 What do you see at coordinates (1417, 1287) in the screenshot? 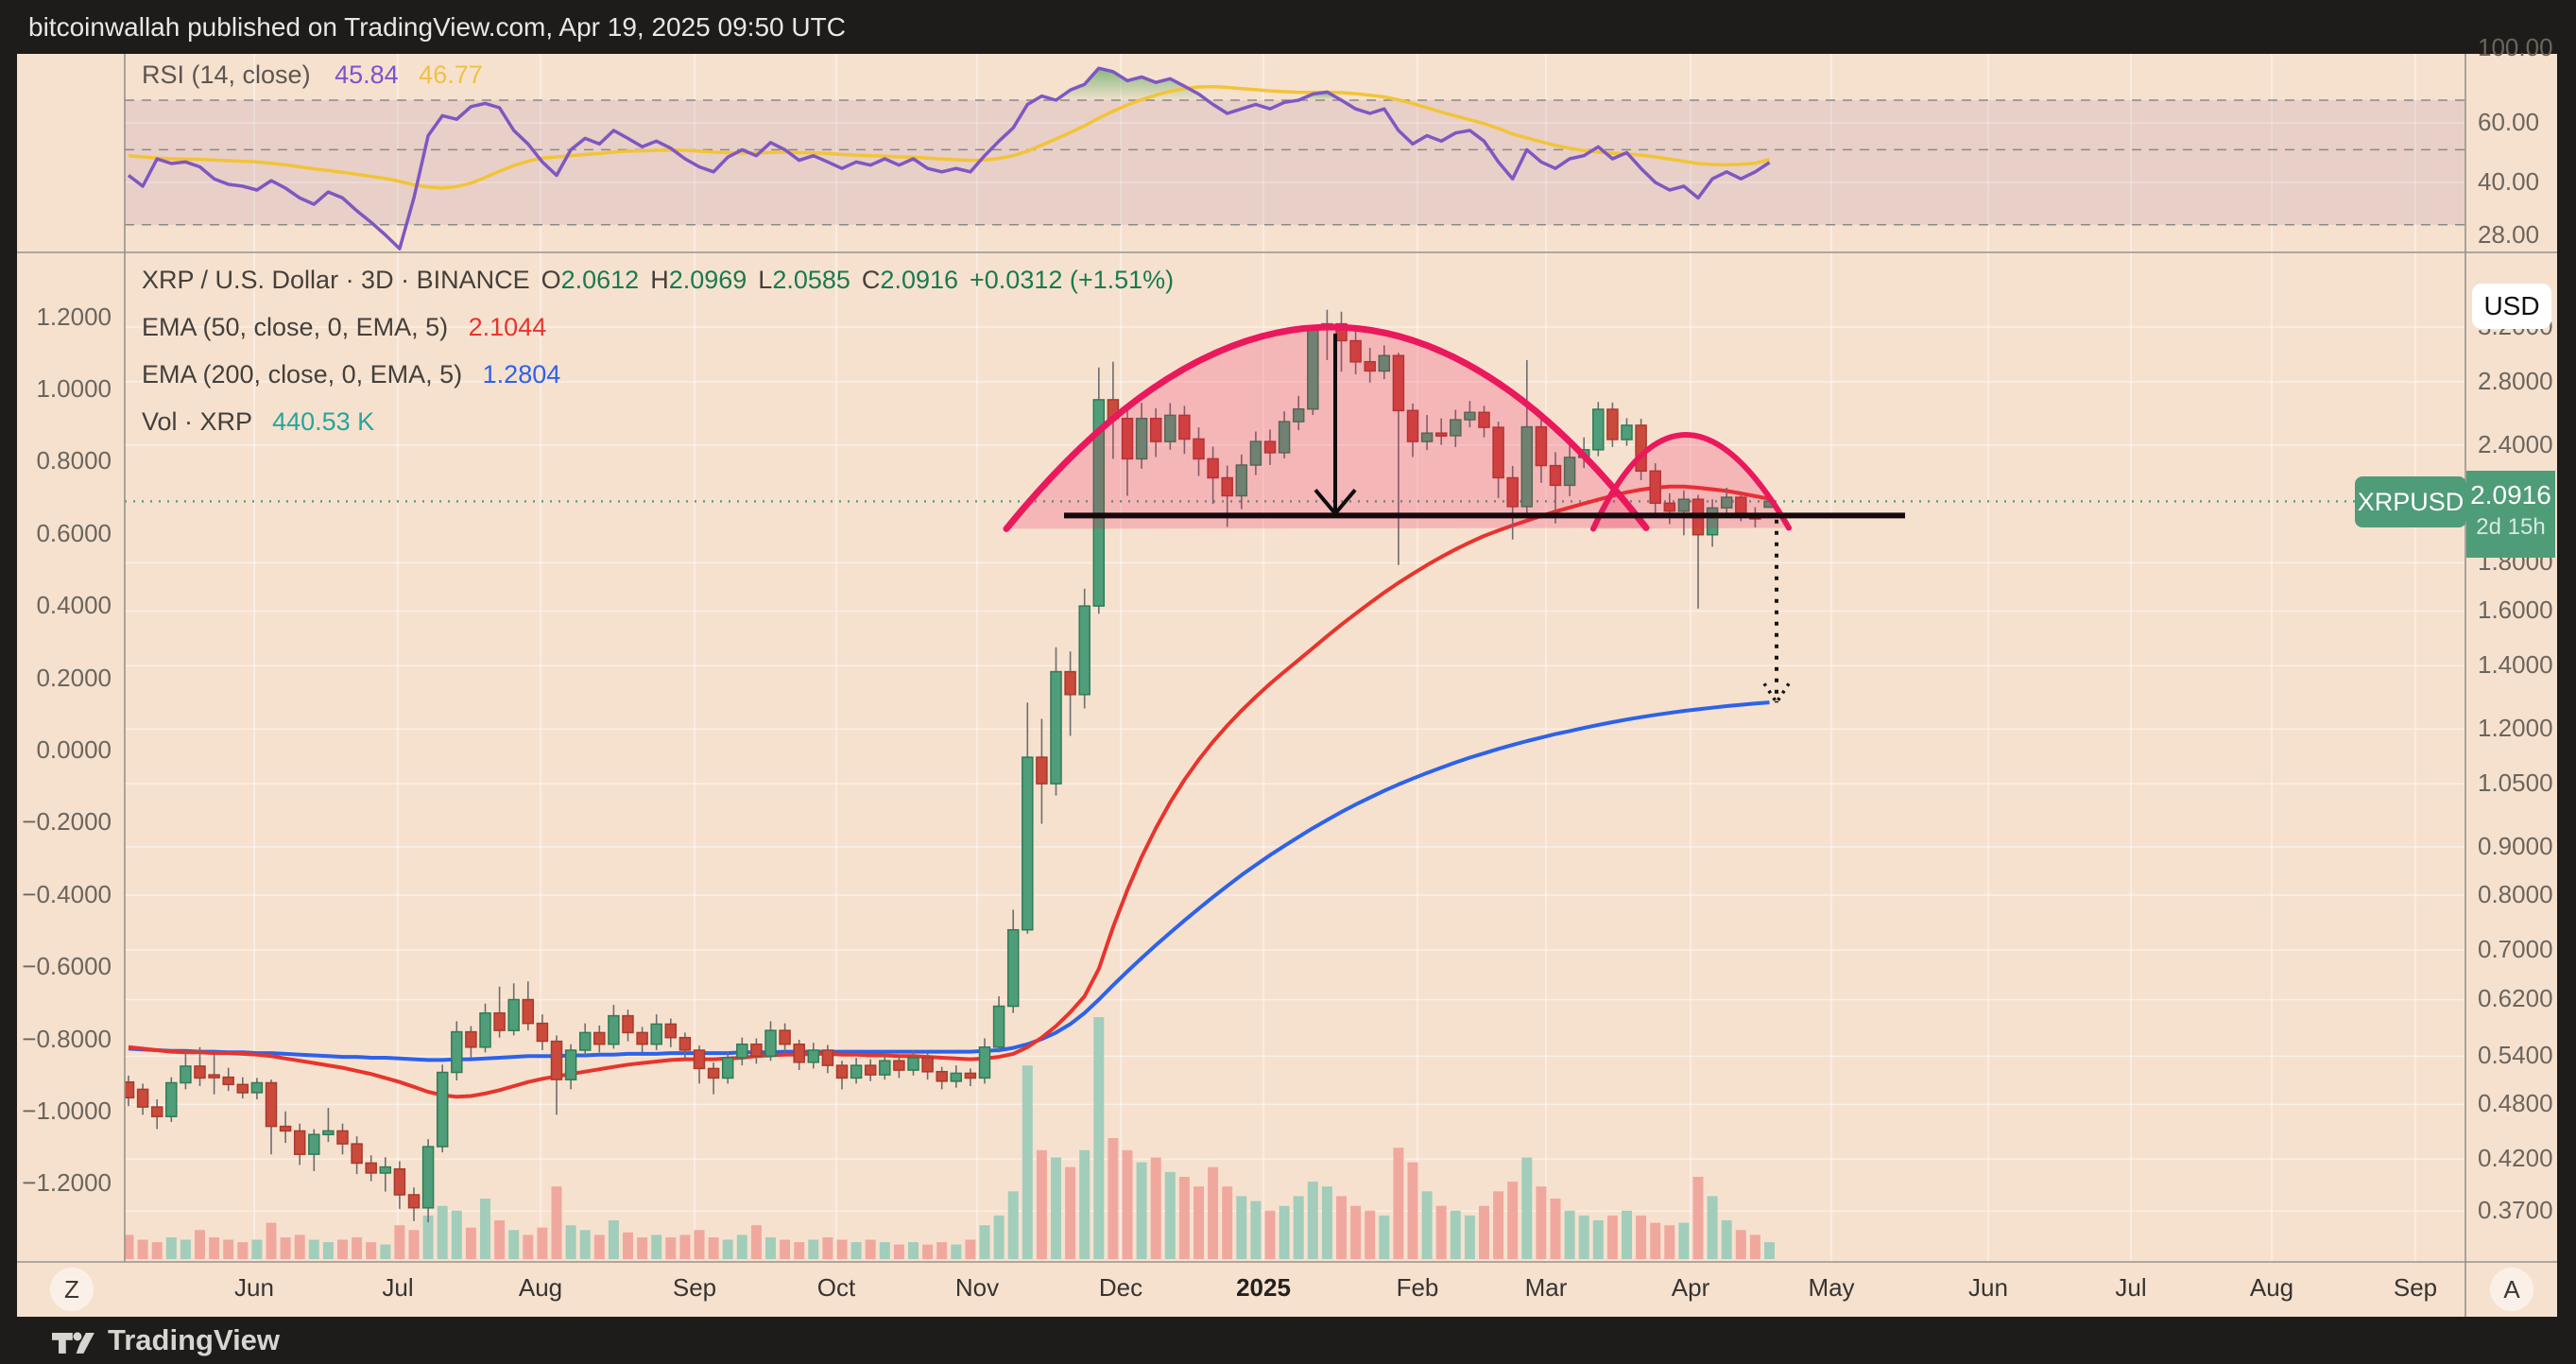
I see `time-axis-label: Feb` at bounding box center [1417, 1287].